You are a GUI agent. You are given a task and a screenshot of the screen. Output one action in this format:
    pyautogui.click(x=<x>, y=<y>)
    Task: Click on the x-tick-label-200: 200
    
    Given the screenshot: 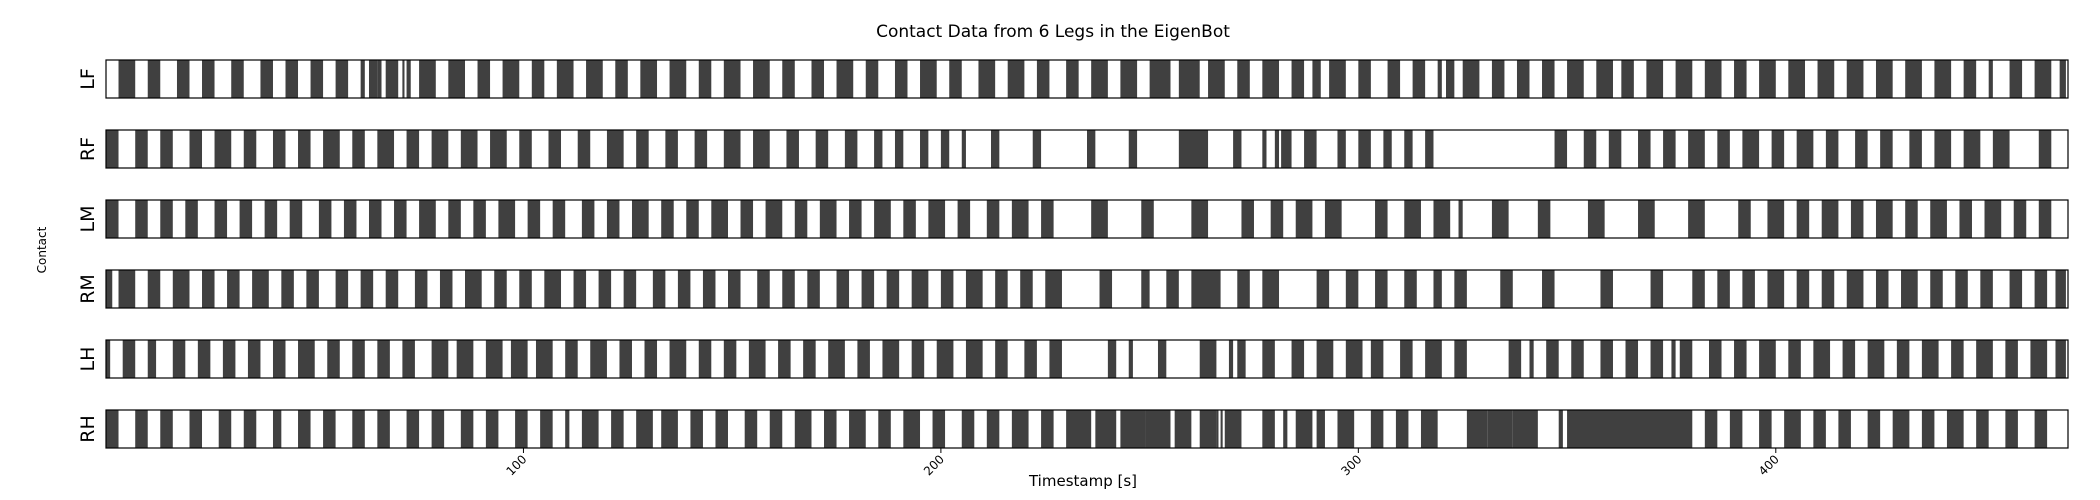 What is the action you would take?
    pyautogui.click(x=934, y=465)
    